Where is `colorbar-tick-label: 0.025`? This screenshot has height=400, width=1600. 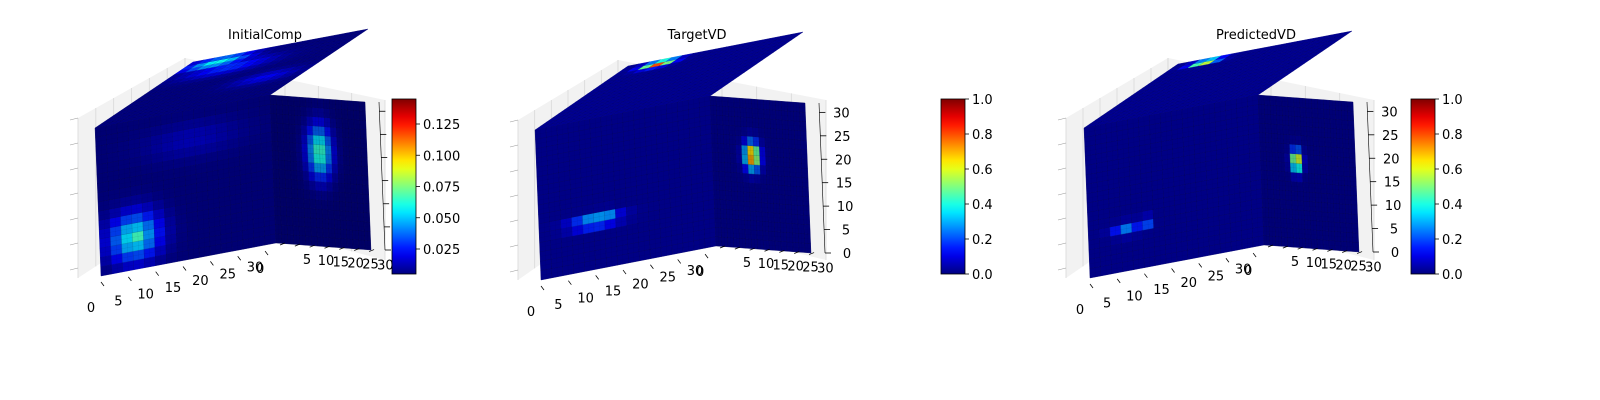 colorbar-tick-label: 0.025 is located at coordinates (441, 250).